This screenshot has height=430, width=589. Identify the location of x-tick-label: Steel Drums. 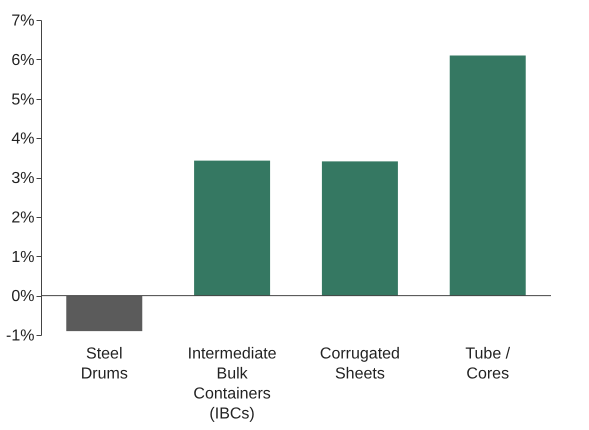
(104, 364).